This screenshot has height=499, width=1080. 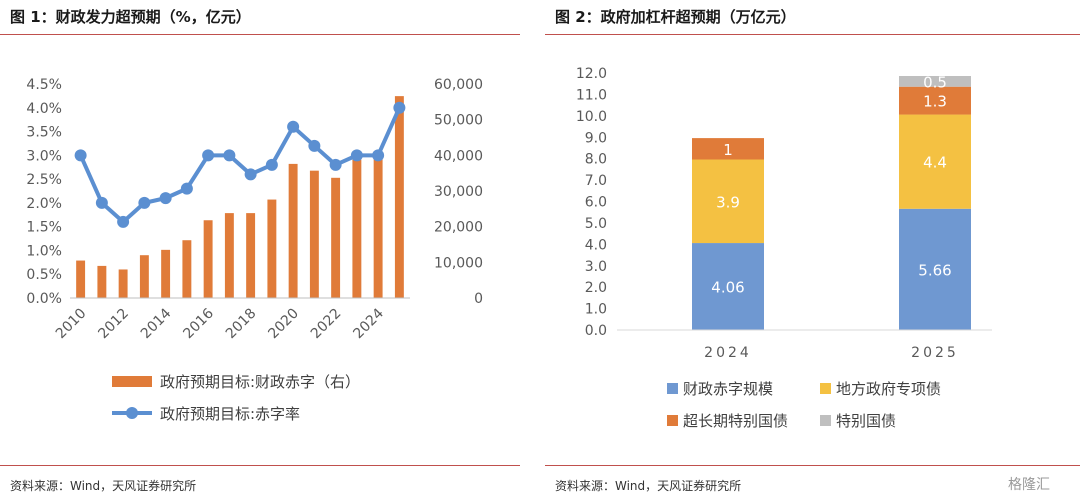 What do you see at coordinates (458, 156) in the screenshot?
I see `right-axis-tick-label: 40,000` at bounding box center [458, 156].